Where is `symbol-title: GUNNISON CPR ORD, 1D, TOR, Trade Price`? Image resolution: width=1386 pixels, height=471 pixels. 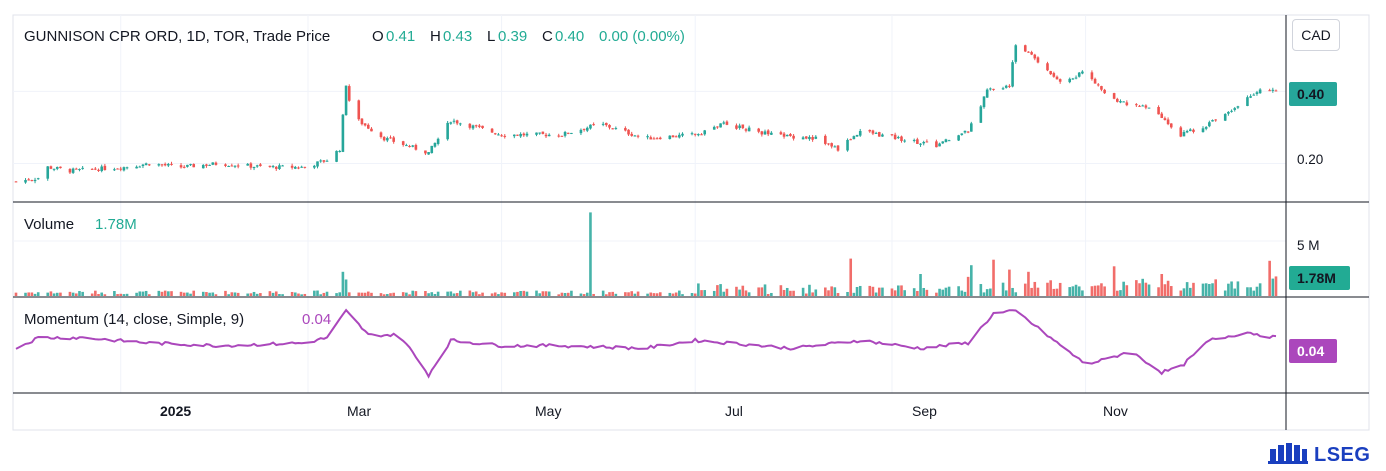
symbol-title: GUNNISON CPR ORD, 1D, TOR, Trade Price is located at coordinates (177, 36).